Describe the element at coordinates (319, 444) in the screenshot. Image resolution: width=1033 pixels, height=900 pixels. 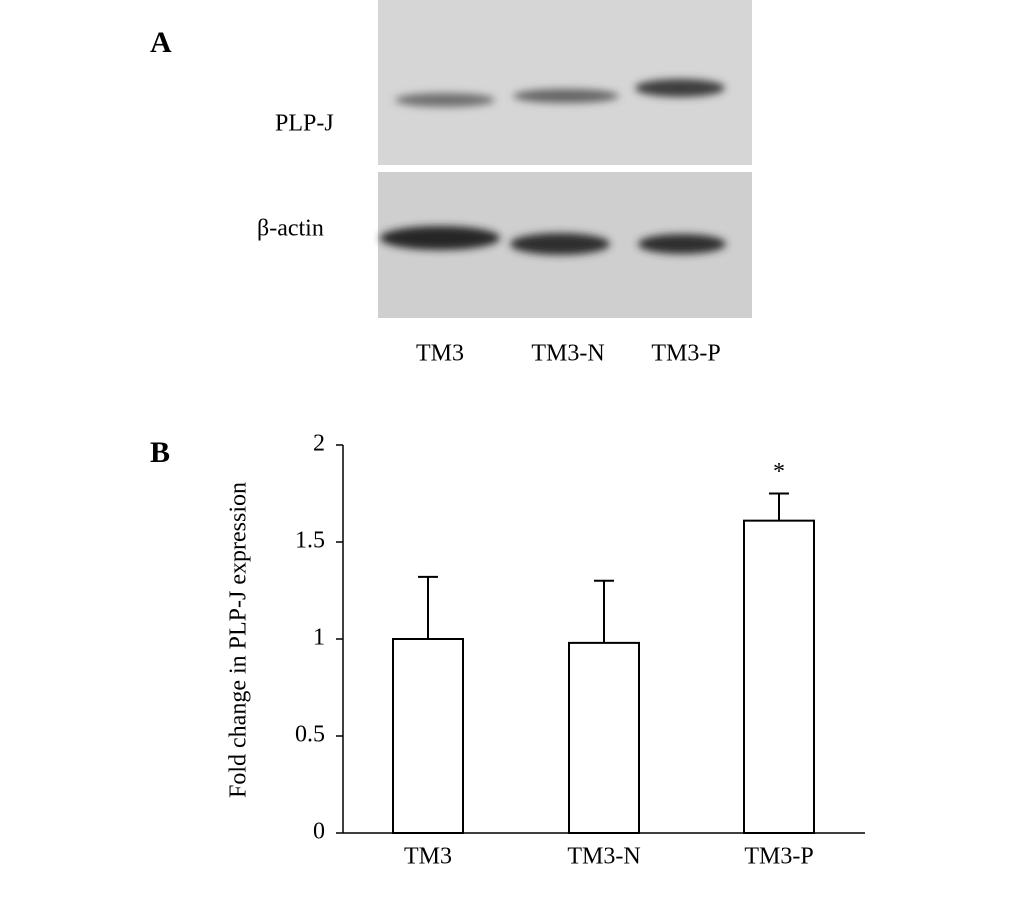
I see `y-tick-label: 2` at that location.